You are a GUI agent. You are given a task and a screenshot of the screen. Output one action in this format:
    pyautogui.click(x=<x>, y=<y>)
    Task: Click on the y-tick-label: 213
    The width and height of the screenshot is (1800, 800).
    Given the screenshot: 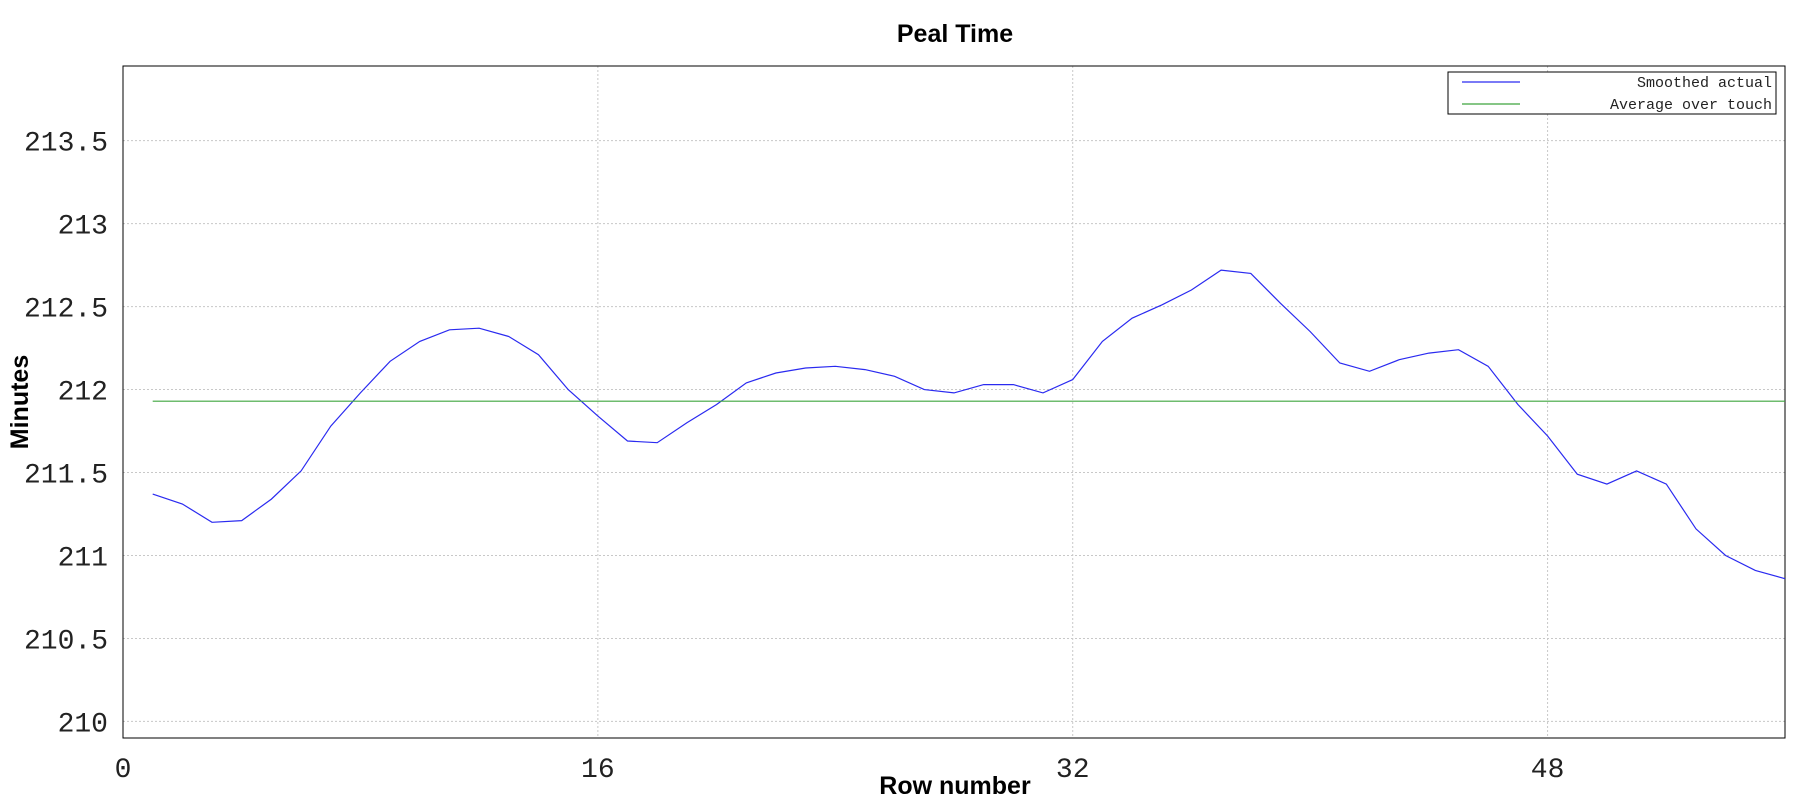 What is the action you would take?
    pyautogui.click(x=83, y=227)
    